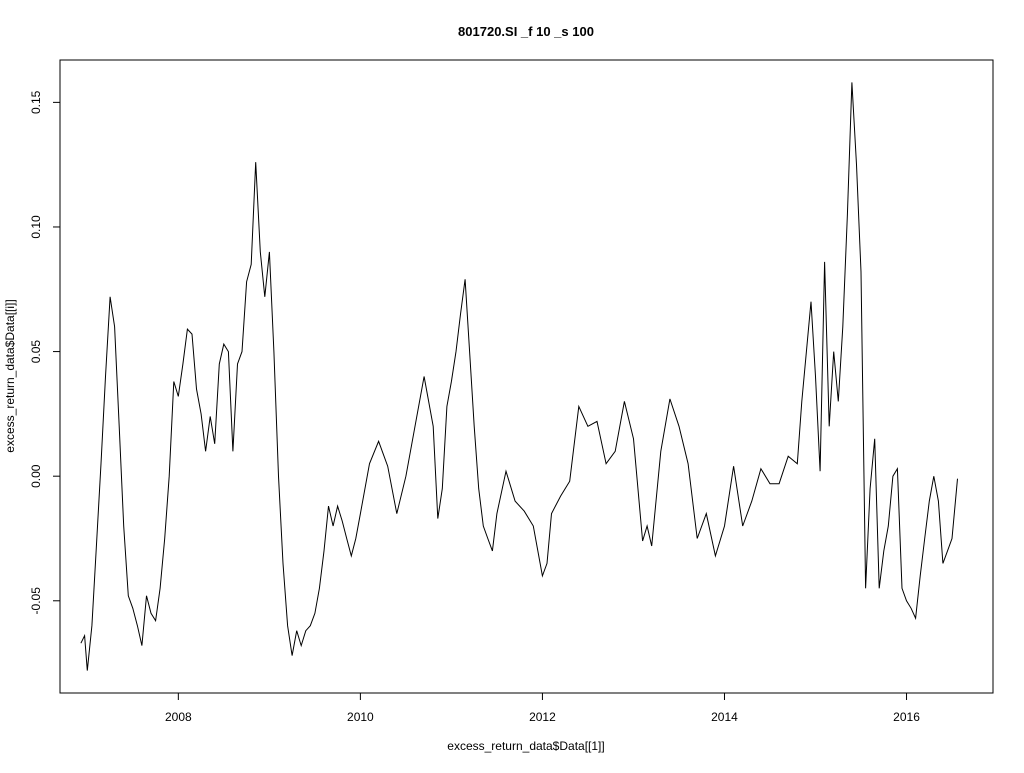  What do you see at coordinates (906, 717) in the screenshot?
I see `x-tick-label: 2016` at bounding box center [906, 717].